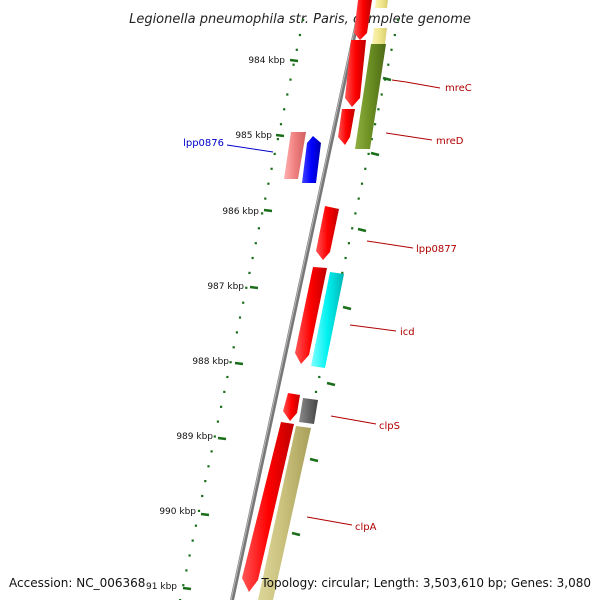 This screenshot has width=600, height=600. I want to click on tick-984kbp: 984 kbp, so click(273, 61).